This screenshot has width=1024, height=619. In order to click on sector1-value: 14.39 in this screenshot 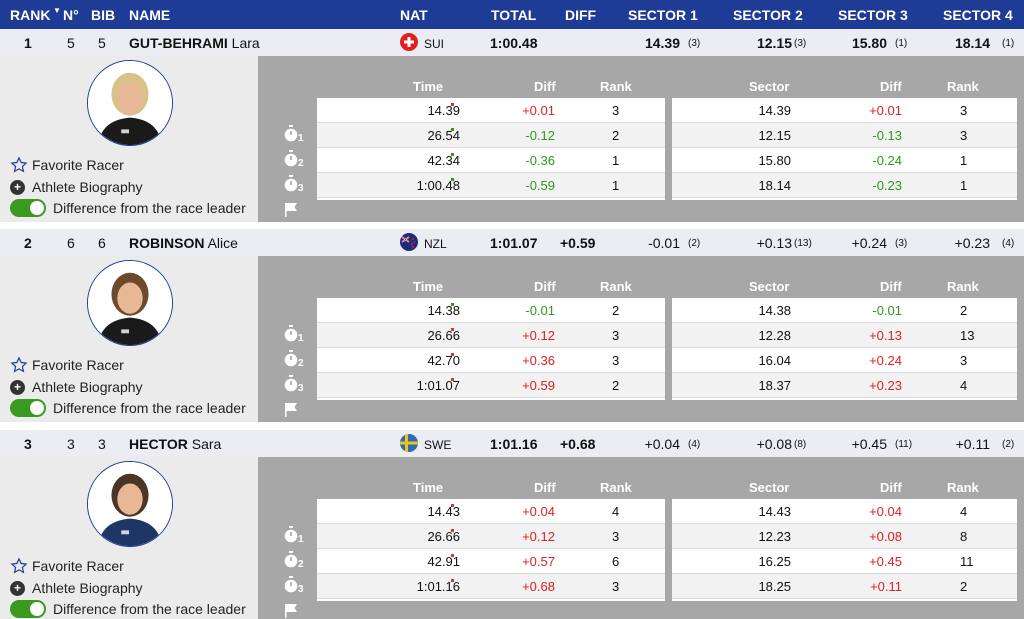, I will do `click(662, 43)`.